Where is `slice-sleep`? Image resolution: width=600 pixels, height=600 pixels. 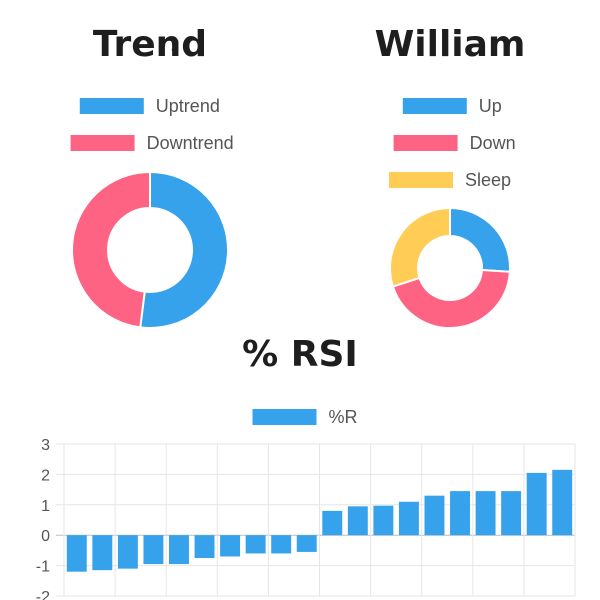
slice-sleep is located at coordinates (420, 247).